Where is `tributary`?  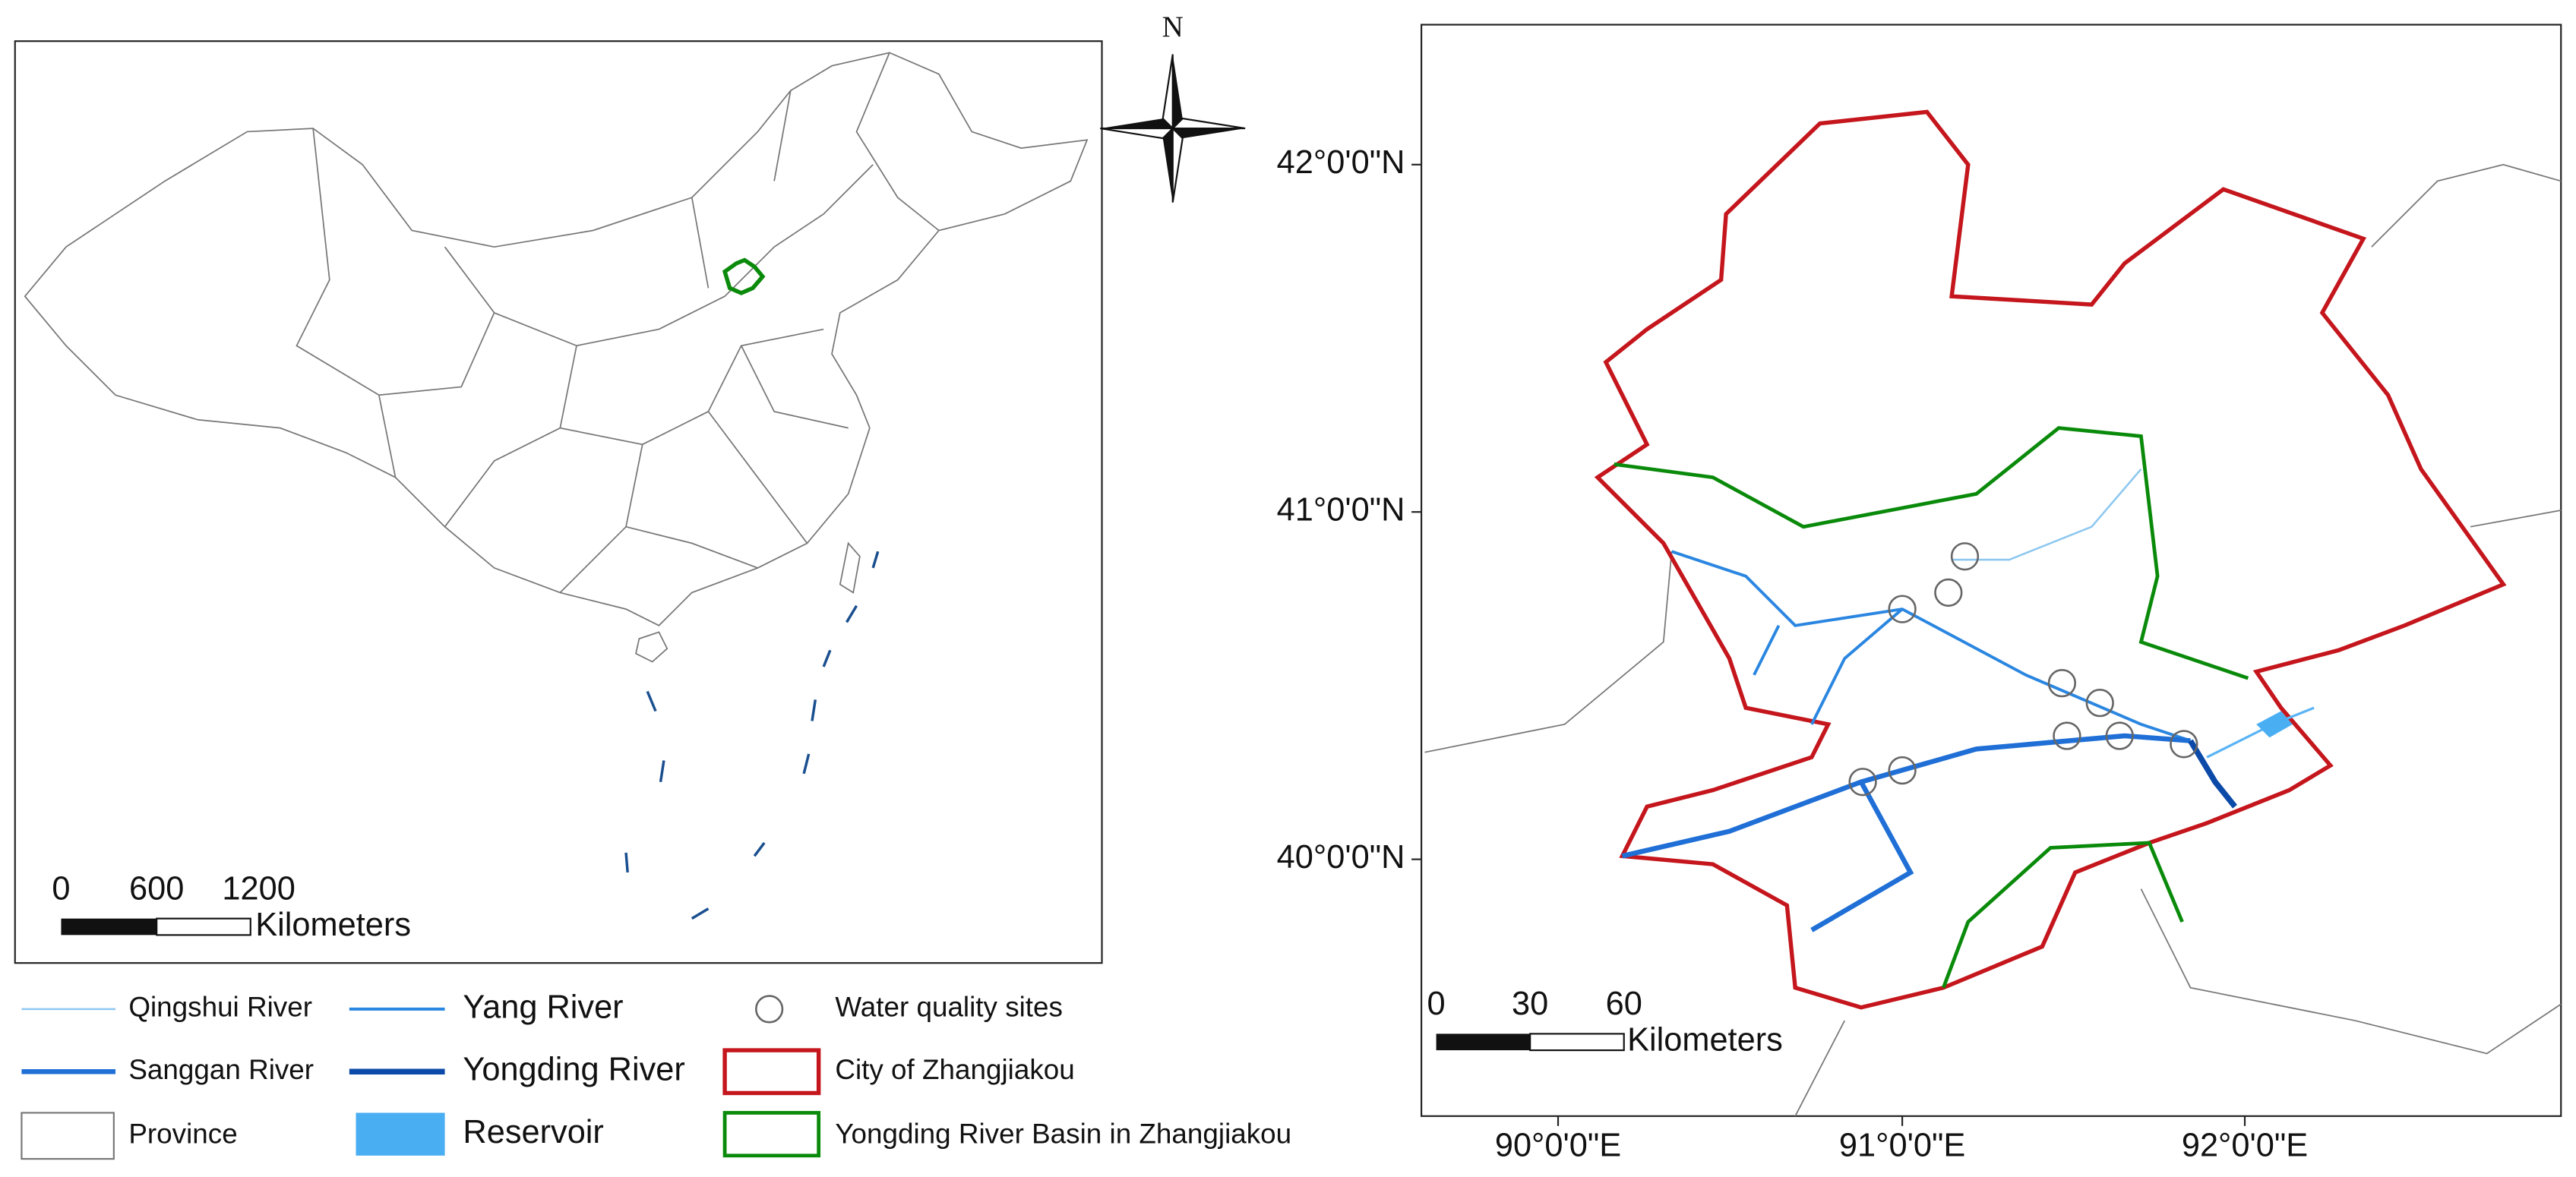 tributary is located at coordinates (2260, 732).